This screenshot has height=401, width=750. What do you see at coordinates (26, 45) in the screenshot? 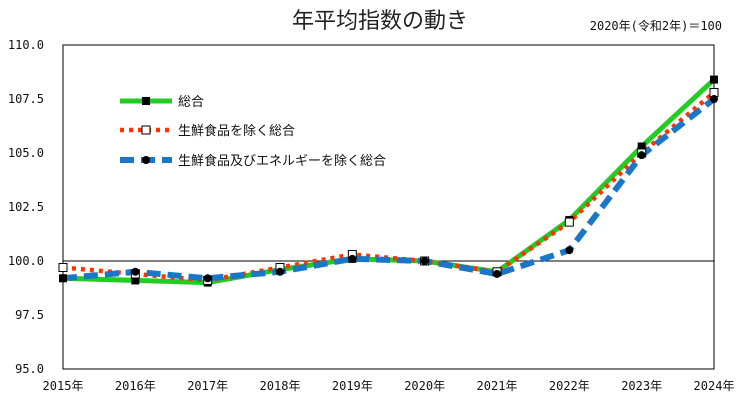
I see `y-tick-label: 110.0` at bounding box center [26, 45].